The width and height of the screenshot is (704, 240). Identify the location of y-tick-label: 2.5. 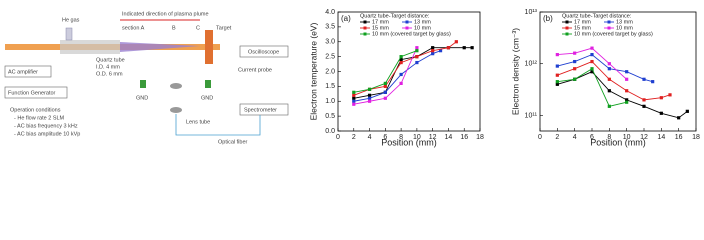
(330, 56).